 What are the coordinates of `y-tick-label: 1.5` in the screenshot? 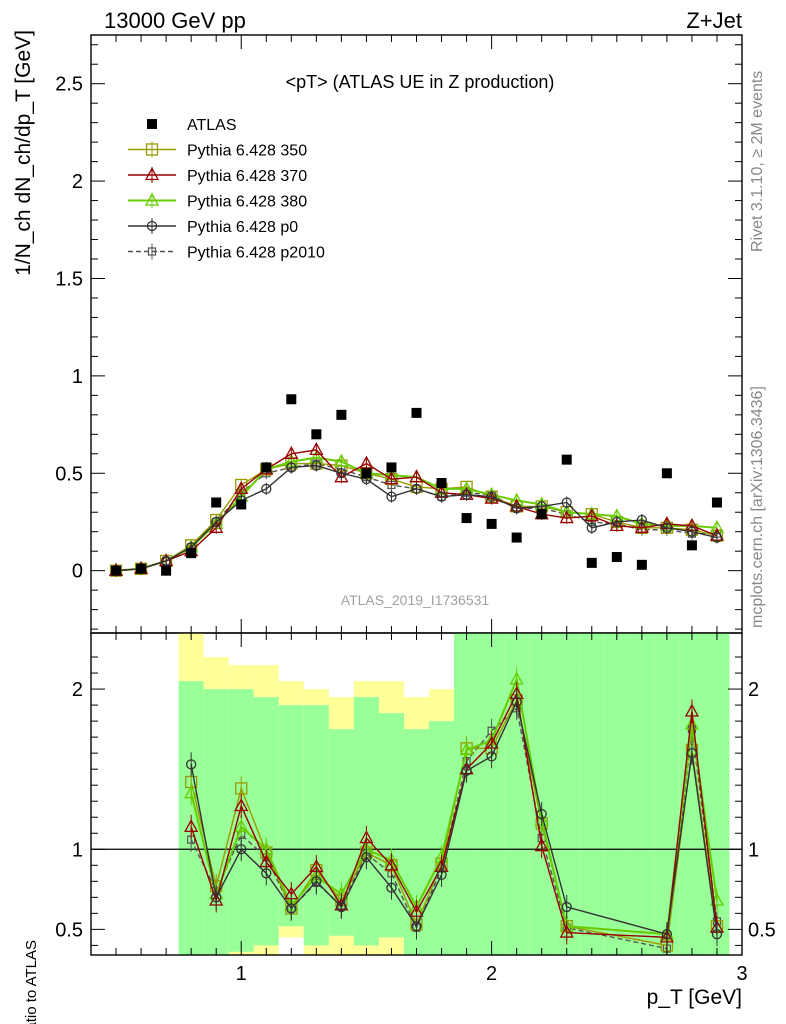 It's located at (69, 279).